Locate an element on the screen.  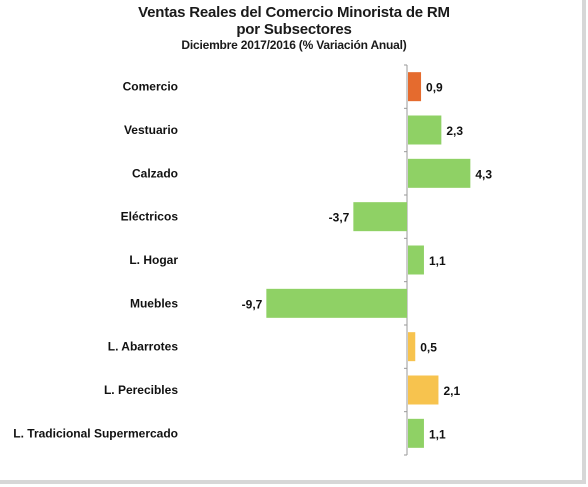
category-label: L. Tradicional Supermercado is located at coordinates (95, 433).